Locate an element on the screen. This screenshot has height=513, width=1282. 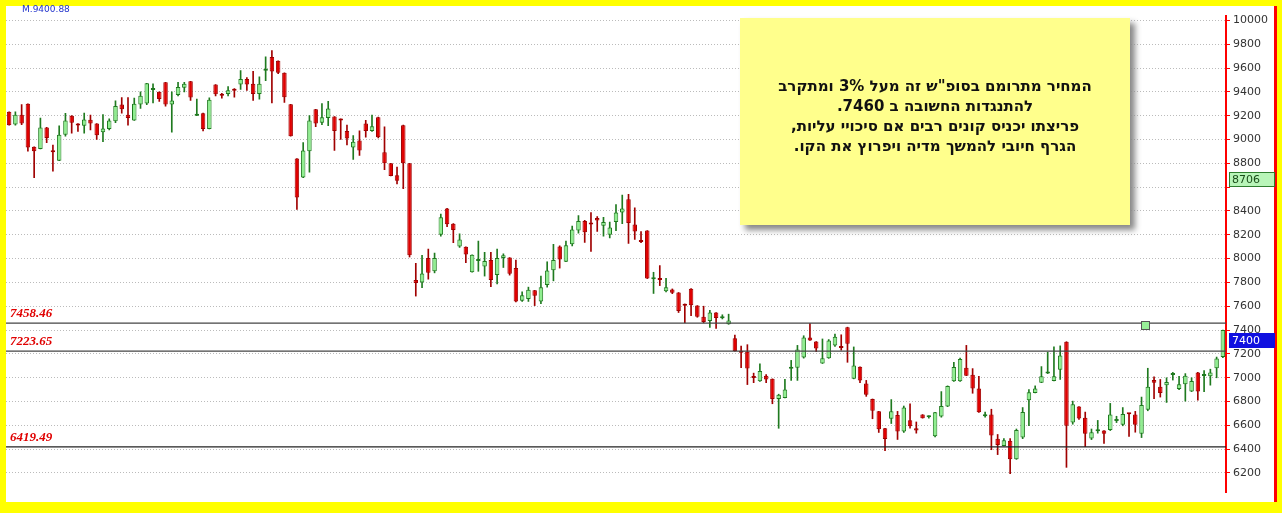
y-tick-label: 9800 is located at coordinates (1247, 44).